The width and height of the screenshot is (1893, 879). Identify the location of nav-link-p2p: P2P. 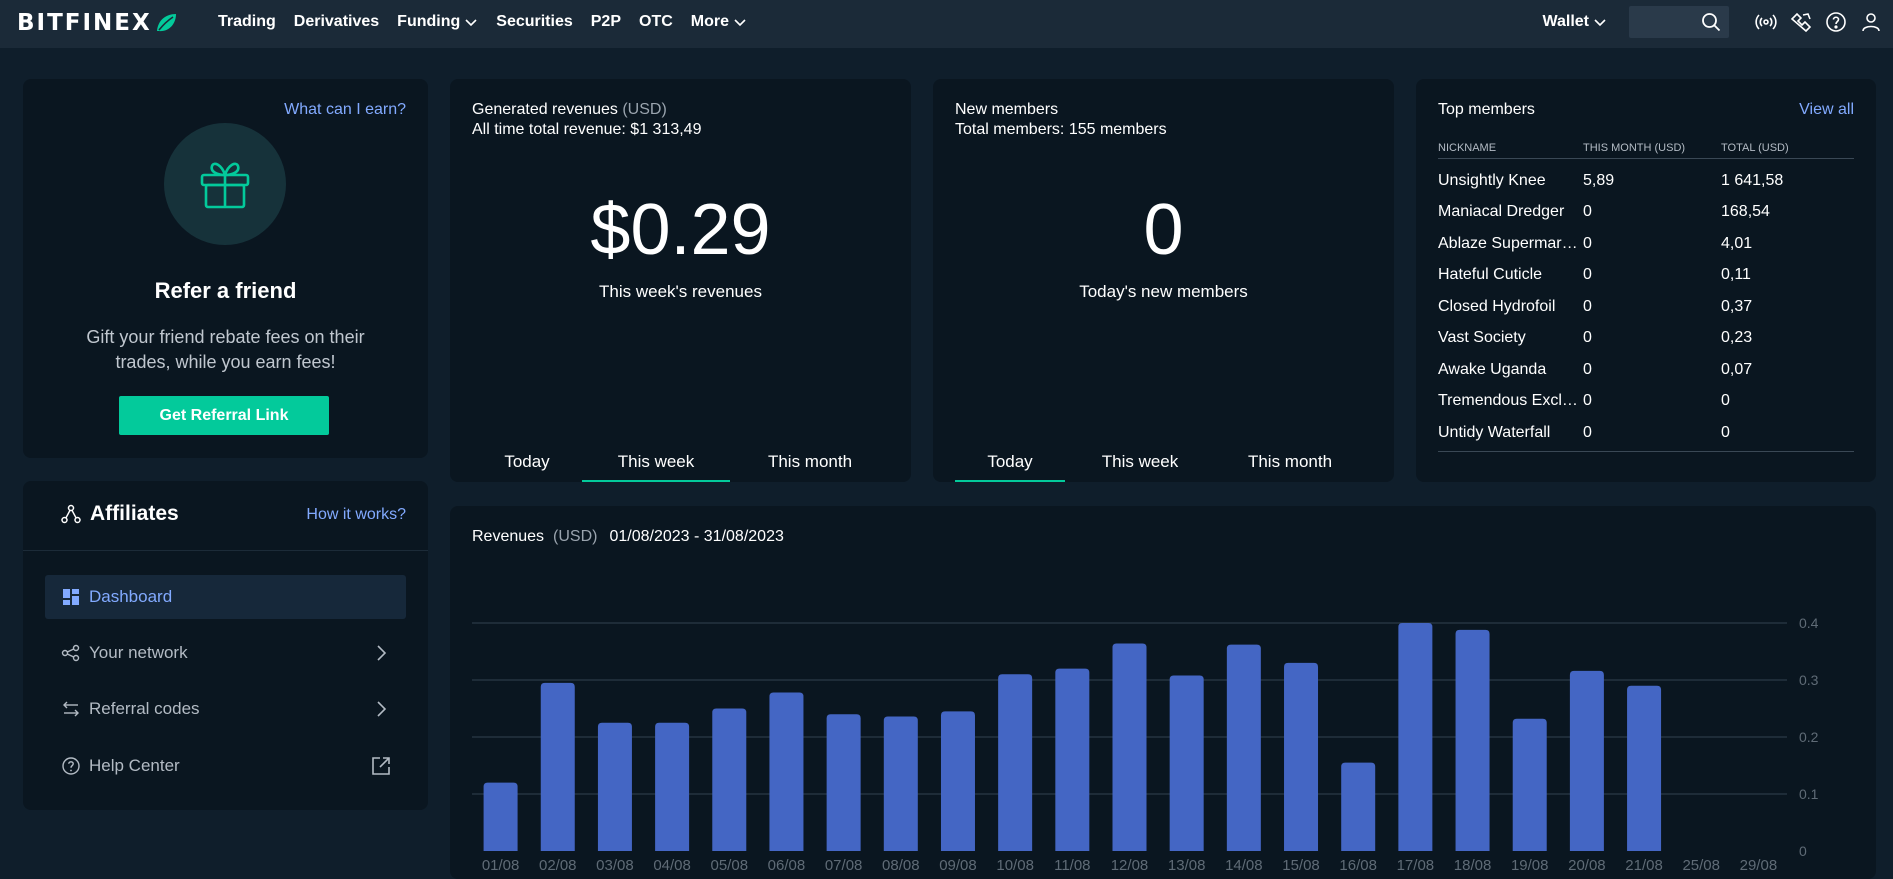
(606, 22).